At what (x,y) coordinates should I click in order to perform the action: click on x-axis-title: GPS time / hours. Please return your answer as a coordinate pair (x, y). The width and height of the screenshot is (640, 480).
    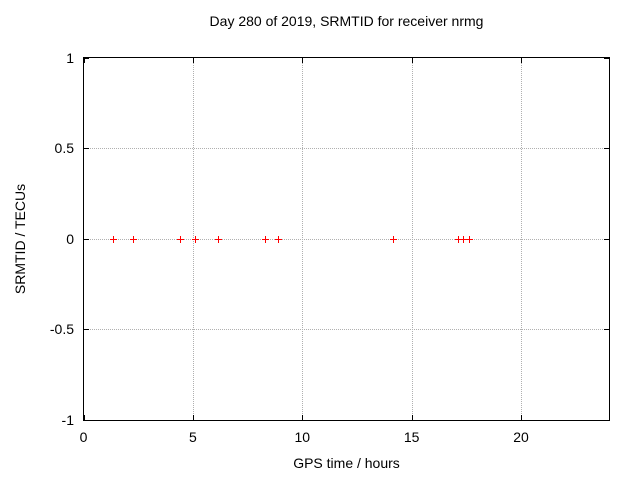
    Looking at the image, I should click on (346, 463).